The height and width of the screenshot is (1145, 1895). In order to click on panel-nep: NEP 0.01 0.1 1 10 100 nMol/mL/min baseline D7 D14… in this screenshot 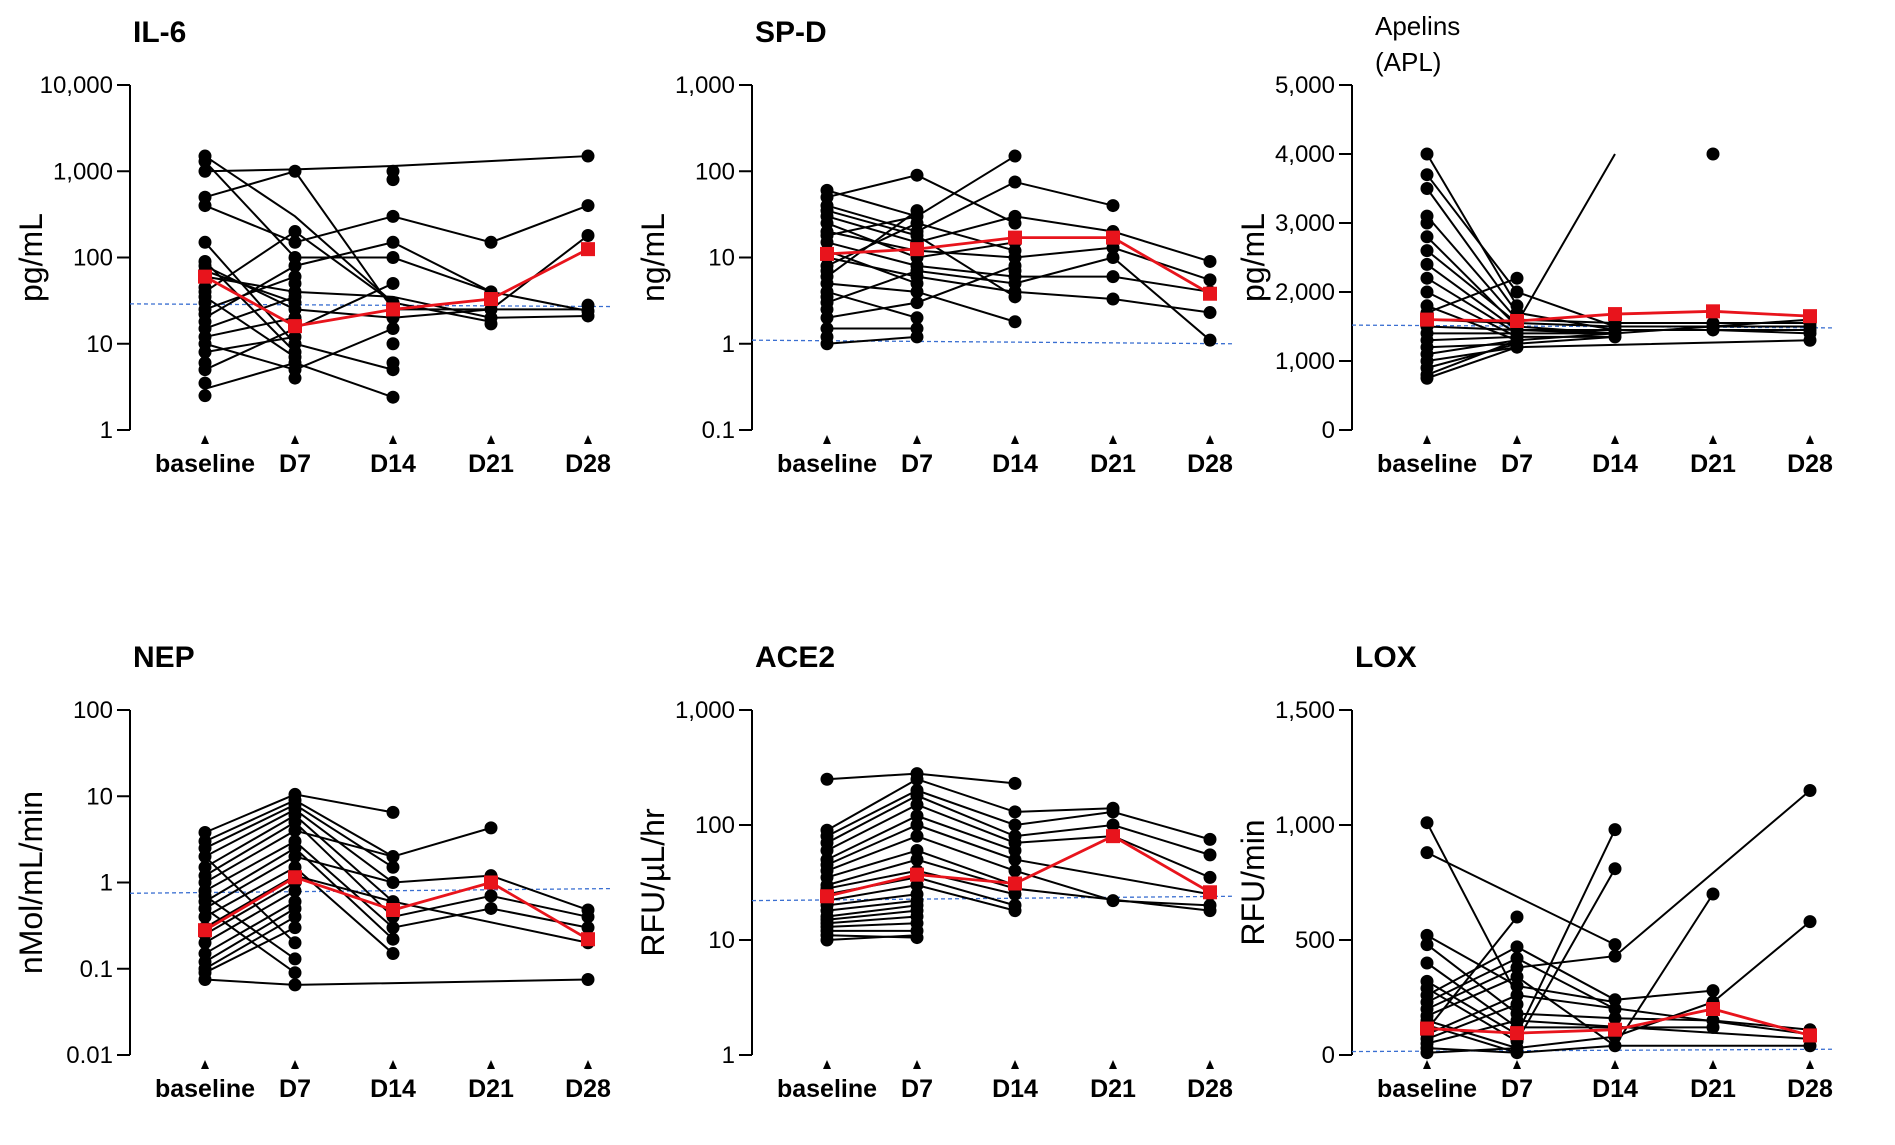, I will do `click(310, 885)`.